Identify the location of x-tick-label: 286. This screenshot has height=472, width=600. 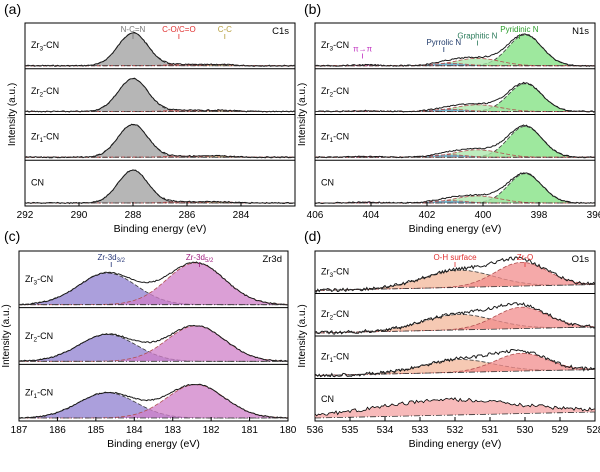
(187, 215).